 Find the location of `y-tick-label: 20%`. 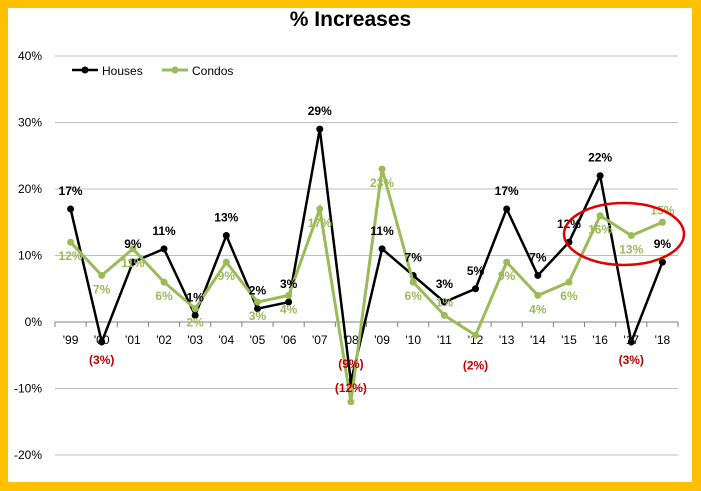

y-tick-label: 20% is located at coordinates (30, 189).